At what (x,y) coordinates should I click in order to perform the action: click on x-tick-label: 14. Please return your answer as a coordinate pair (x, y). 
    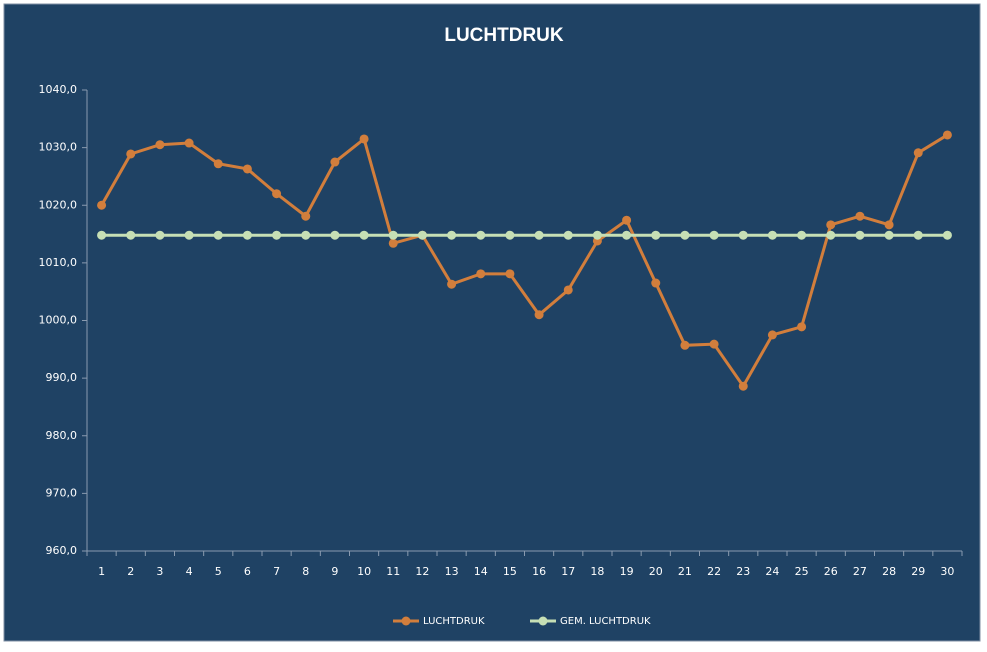
    Looking at the image, I should click on (481, 571).